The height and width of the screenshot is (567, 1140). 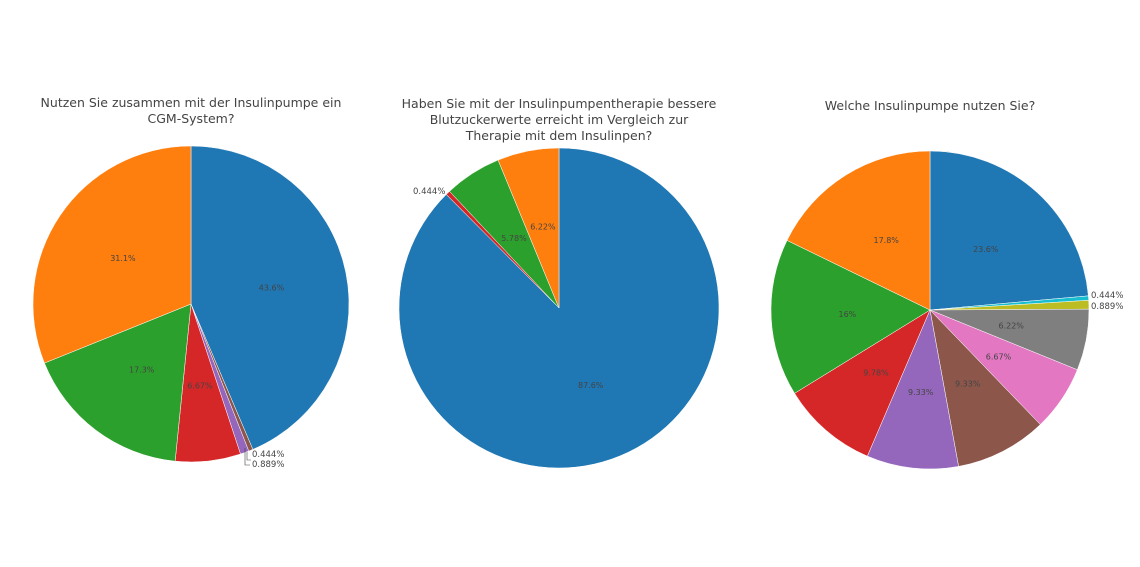 I want to click on slice-label: 23.6%, so click(x=986, y=249).